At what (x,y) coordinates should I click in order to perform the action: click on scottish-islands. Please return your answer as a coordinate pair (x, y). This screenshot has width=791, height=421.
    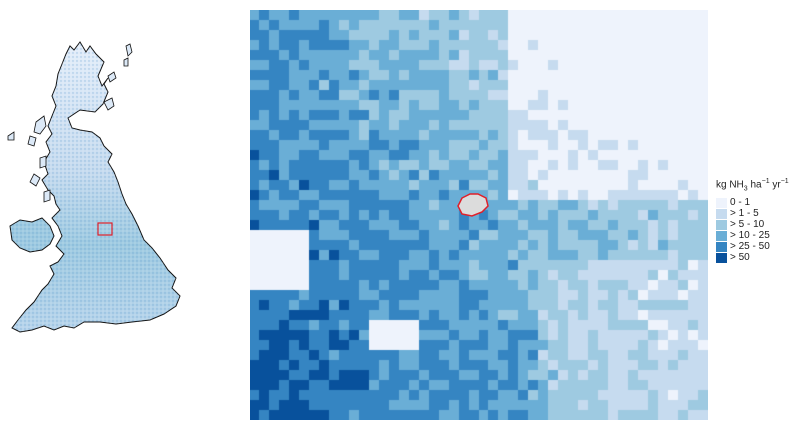
    Looking at the image, I should click on (70, 123).